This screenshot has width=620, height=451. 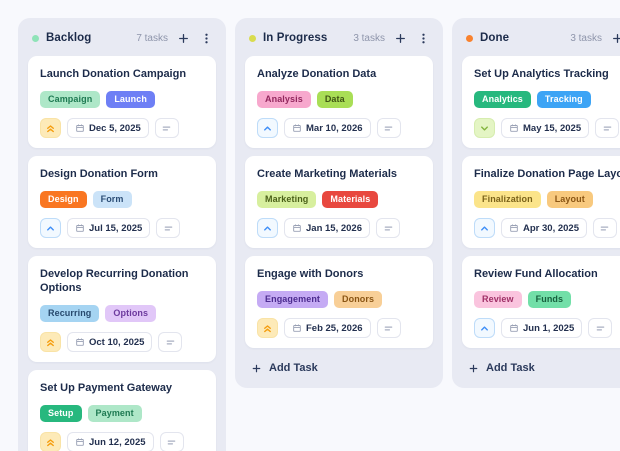 I want to click on task-meta: Jun 1, 2025, so click(x=547, y=328).